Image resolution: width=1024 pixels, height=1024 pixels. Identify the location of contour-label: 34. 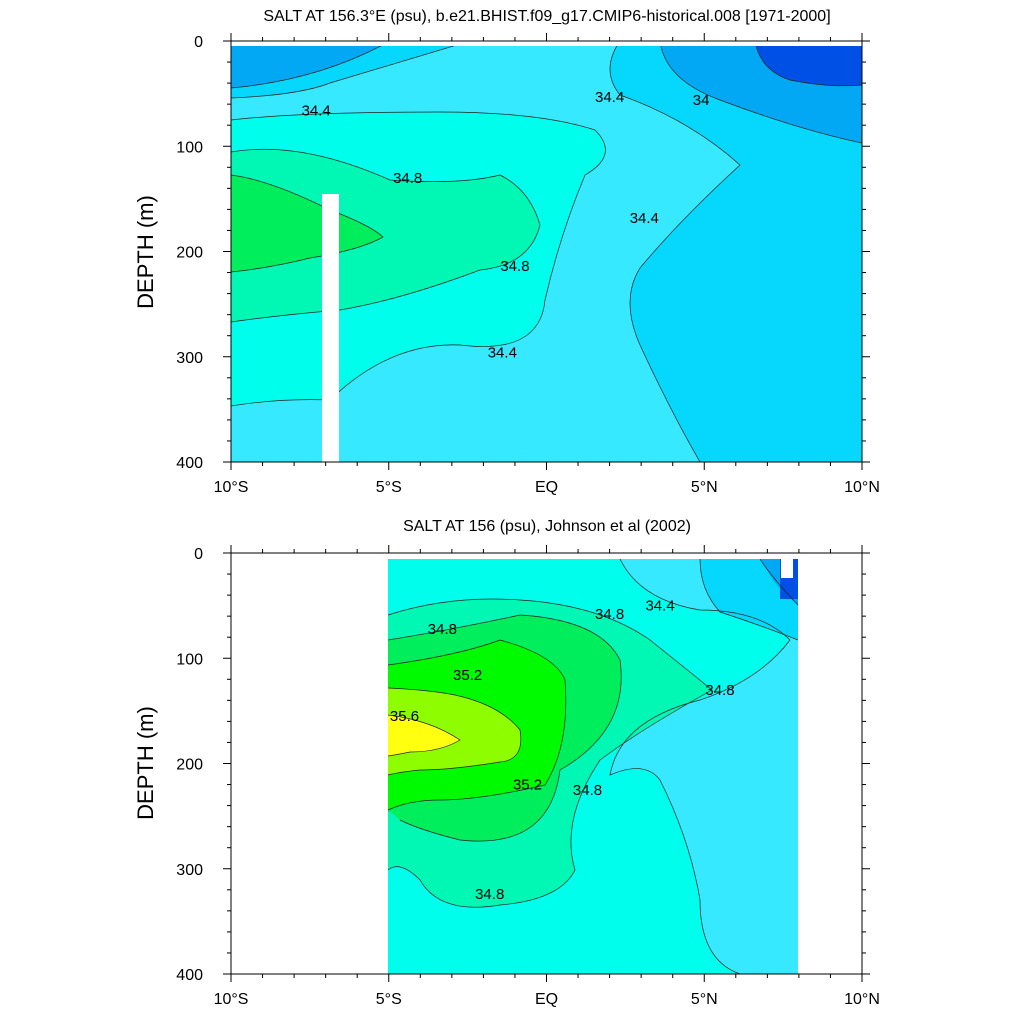
(701, 100).